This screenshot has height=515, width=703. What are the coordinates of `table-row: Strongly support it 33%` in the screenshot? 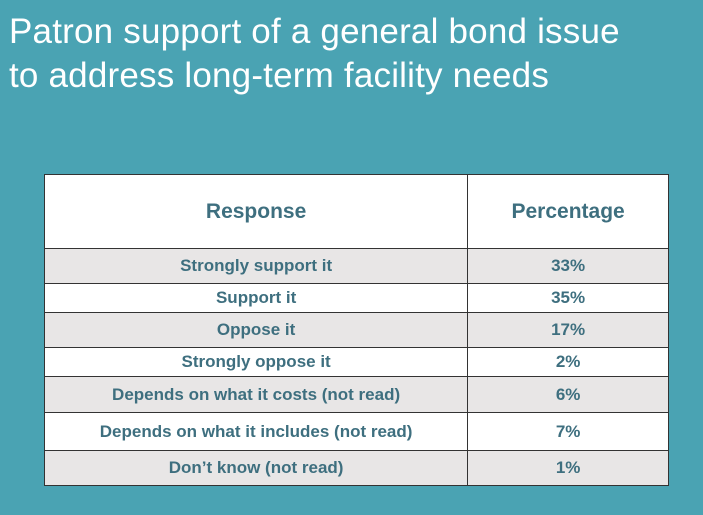 It's located at (356, 266).